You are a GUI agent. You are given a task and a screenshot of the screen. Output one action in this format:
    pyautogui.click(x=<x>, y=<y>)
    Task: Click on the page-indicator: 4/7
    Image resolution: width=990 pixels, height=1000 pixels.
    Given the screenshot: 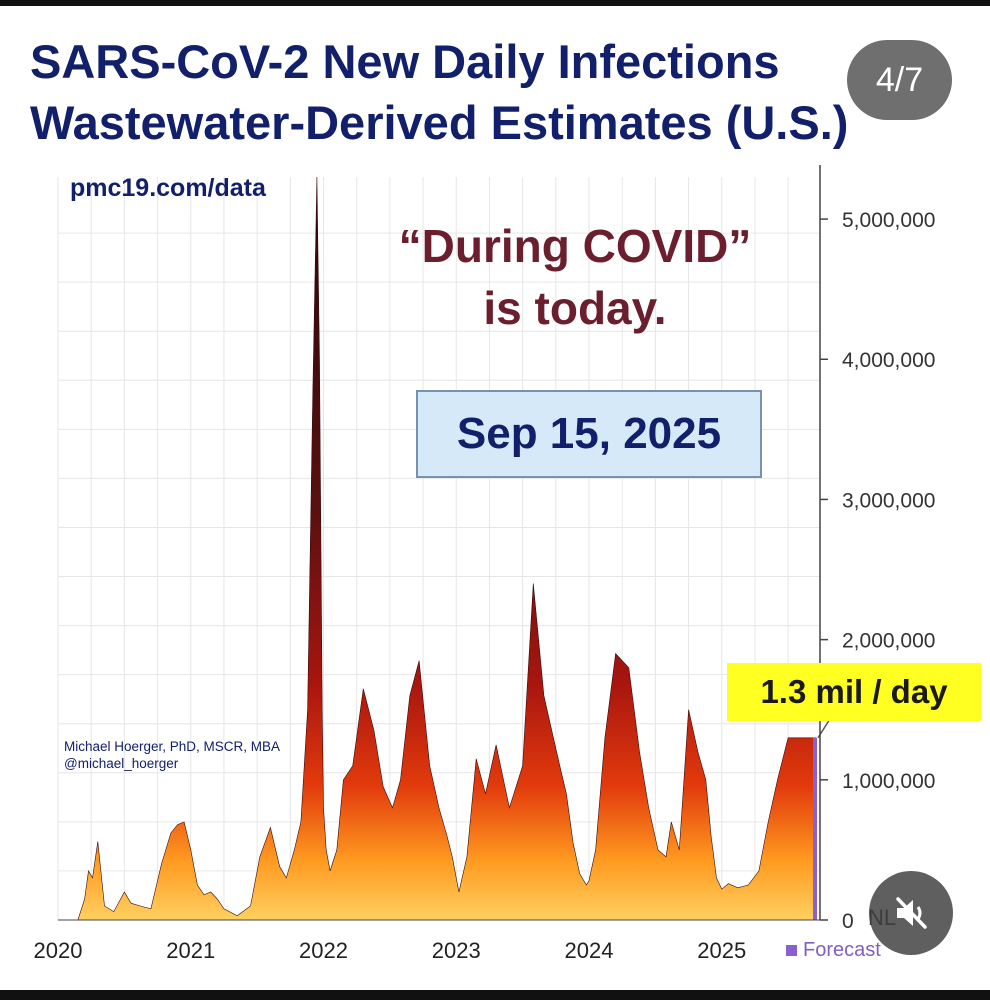 What is the action you would take?
    pyautogui.click(x=899, y=80)
    